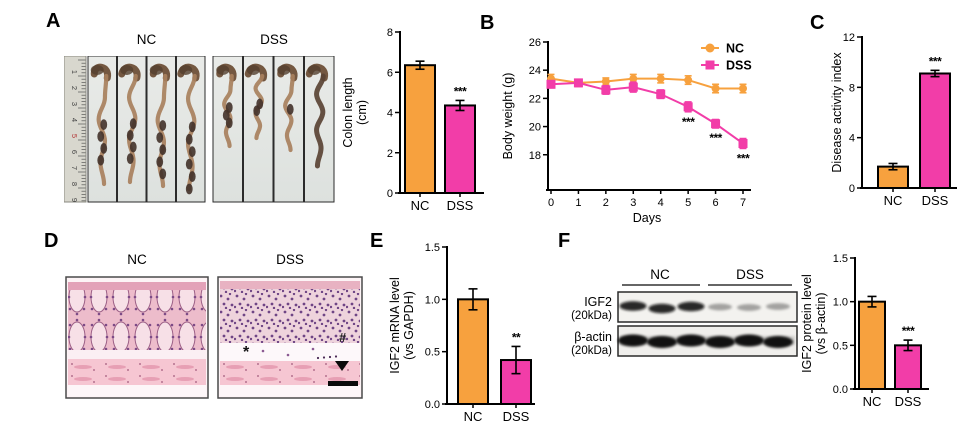 The height and width of the screenshot is (426, 965). Describe the element at coordinates (564, 241) in the screenshot. I see `panel-f-label: F` at that location.